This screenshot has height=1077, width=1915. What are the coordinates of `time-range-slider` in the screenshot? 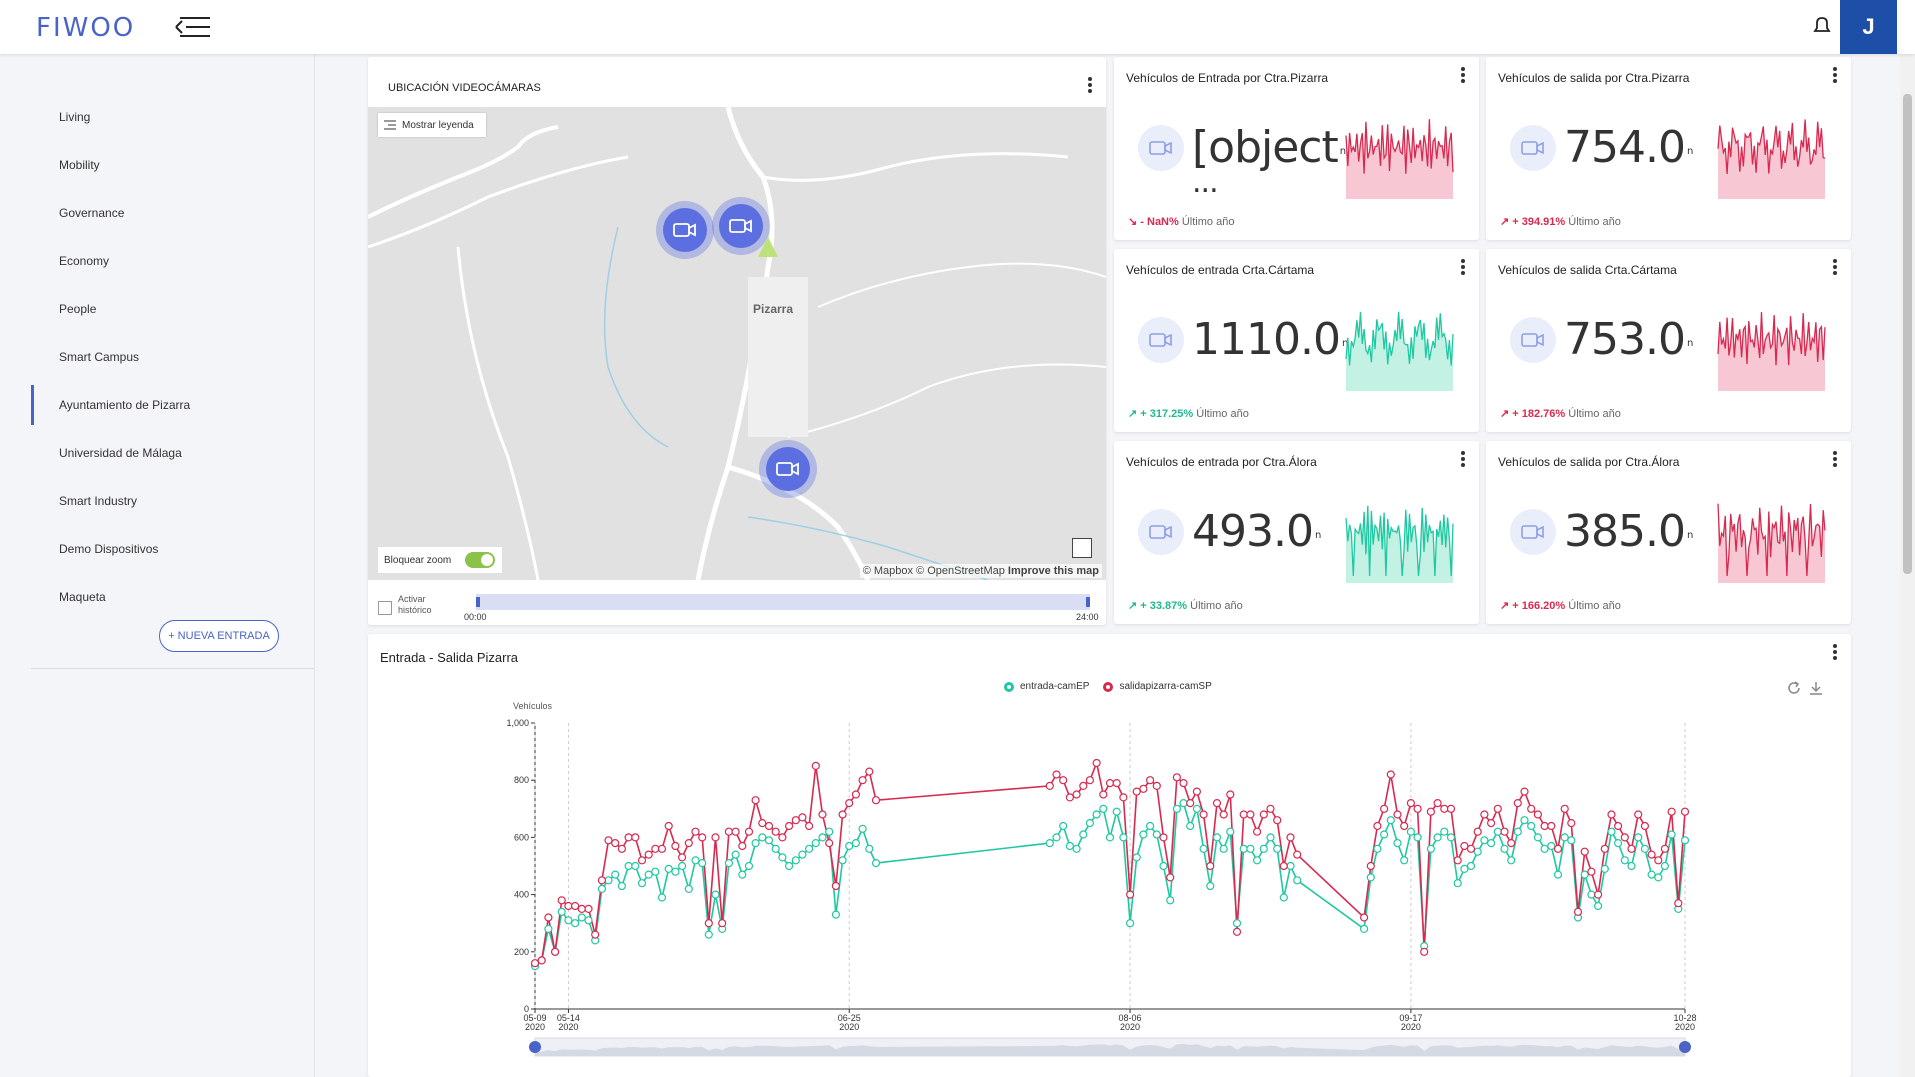 It's located at (783, 602).